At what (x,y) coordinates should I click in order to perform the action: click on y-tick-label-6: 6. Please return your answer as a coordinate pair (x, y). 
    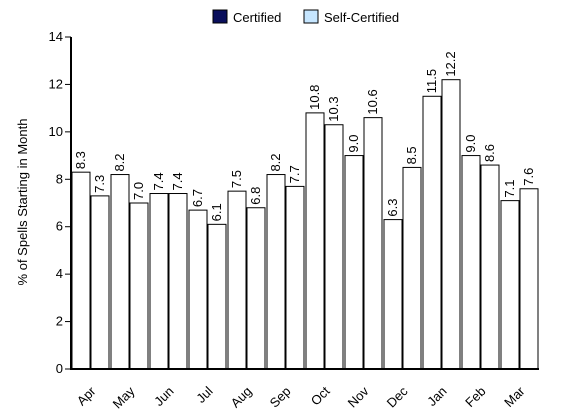
    Looking at the image, I should click on (59, 226).